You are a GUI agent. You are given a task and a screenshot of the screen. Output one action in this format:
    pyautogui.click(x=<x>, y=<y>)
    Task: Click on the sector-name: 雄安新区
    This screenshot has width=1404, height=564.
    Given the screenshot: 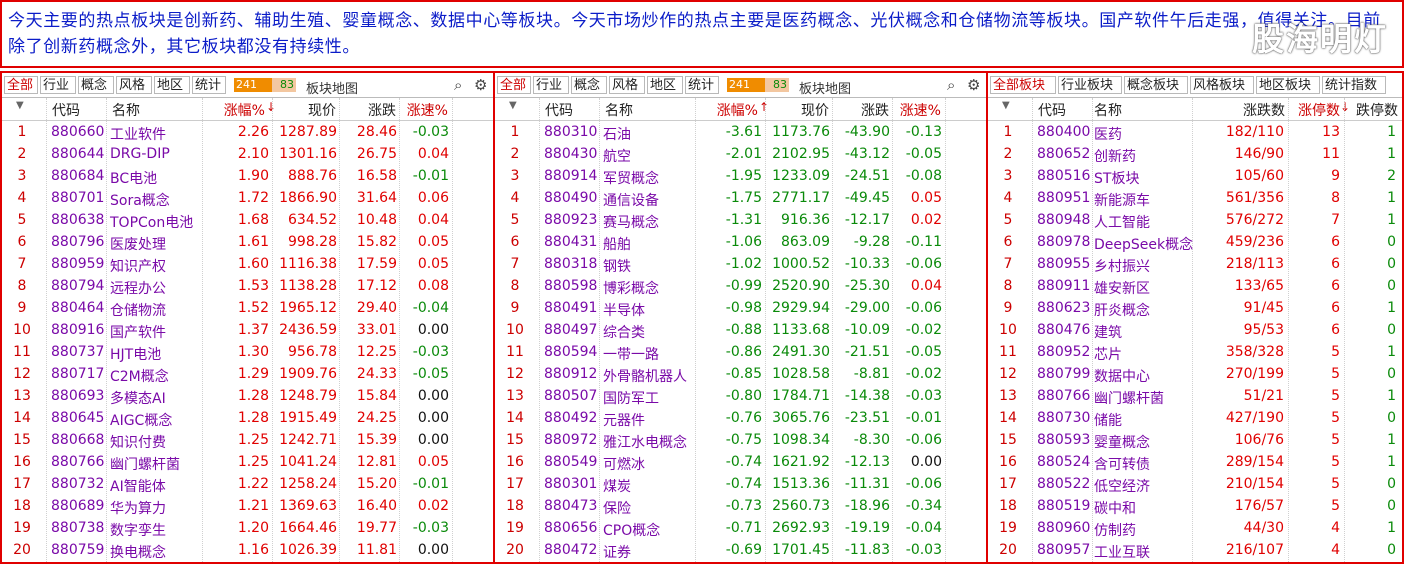 What is the action you would take?
    pyautogui.click(x=1122, y=289)
    